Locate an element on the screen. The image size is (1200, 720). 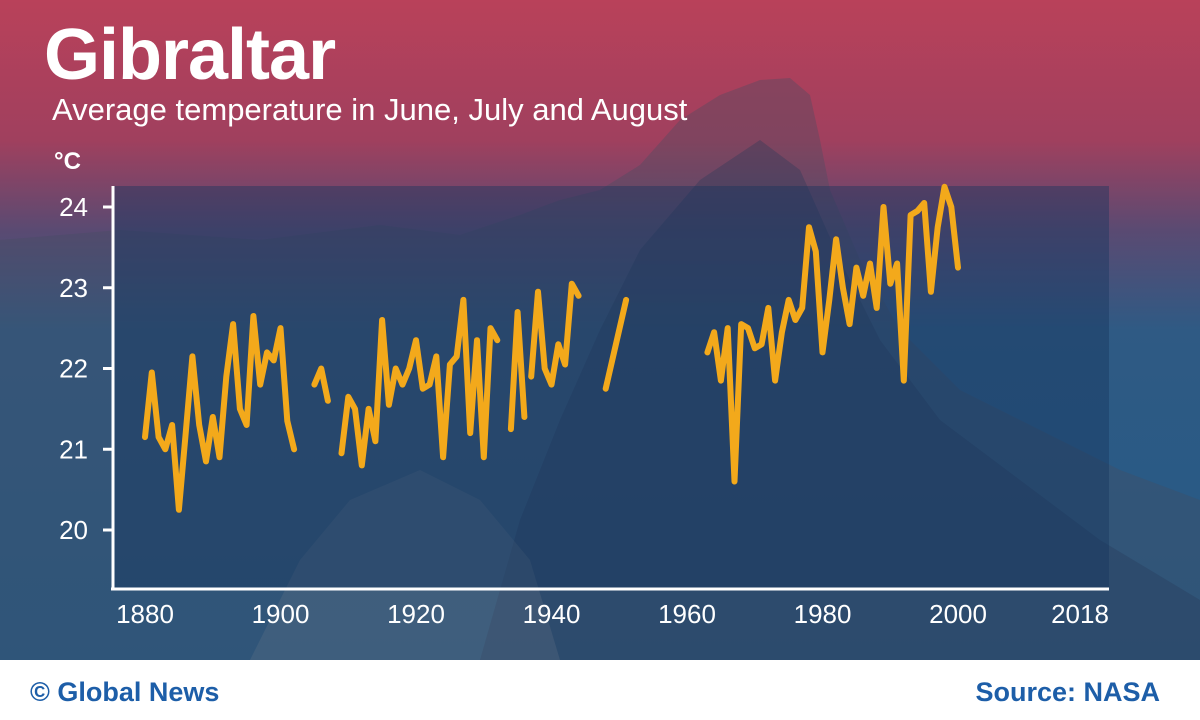
y-tick-label: 23 is located at coordinates (73, 288).